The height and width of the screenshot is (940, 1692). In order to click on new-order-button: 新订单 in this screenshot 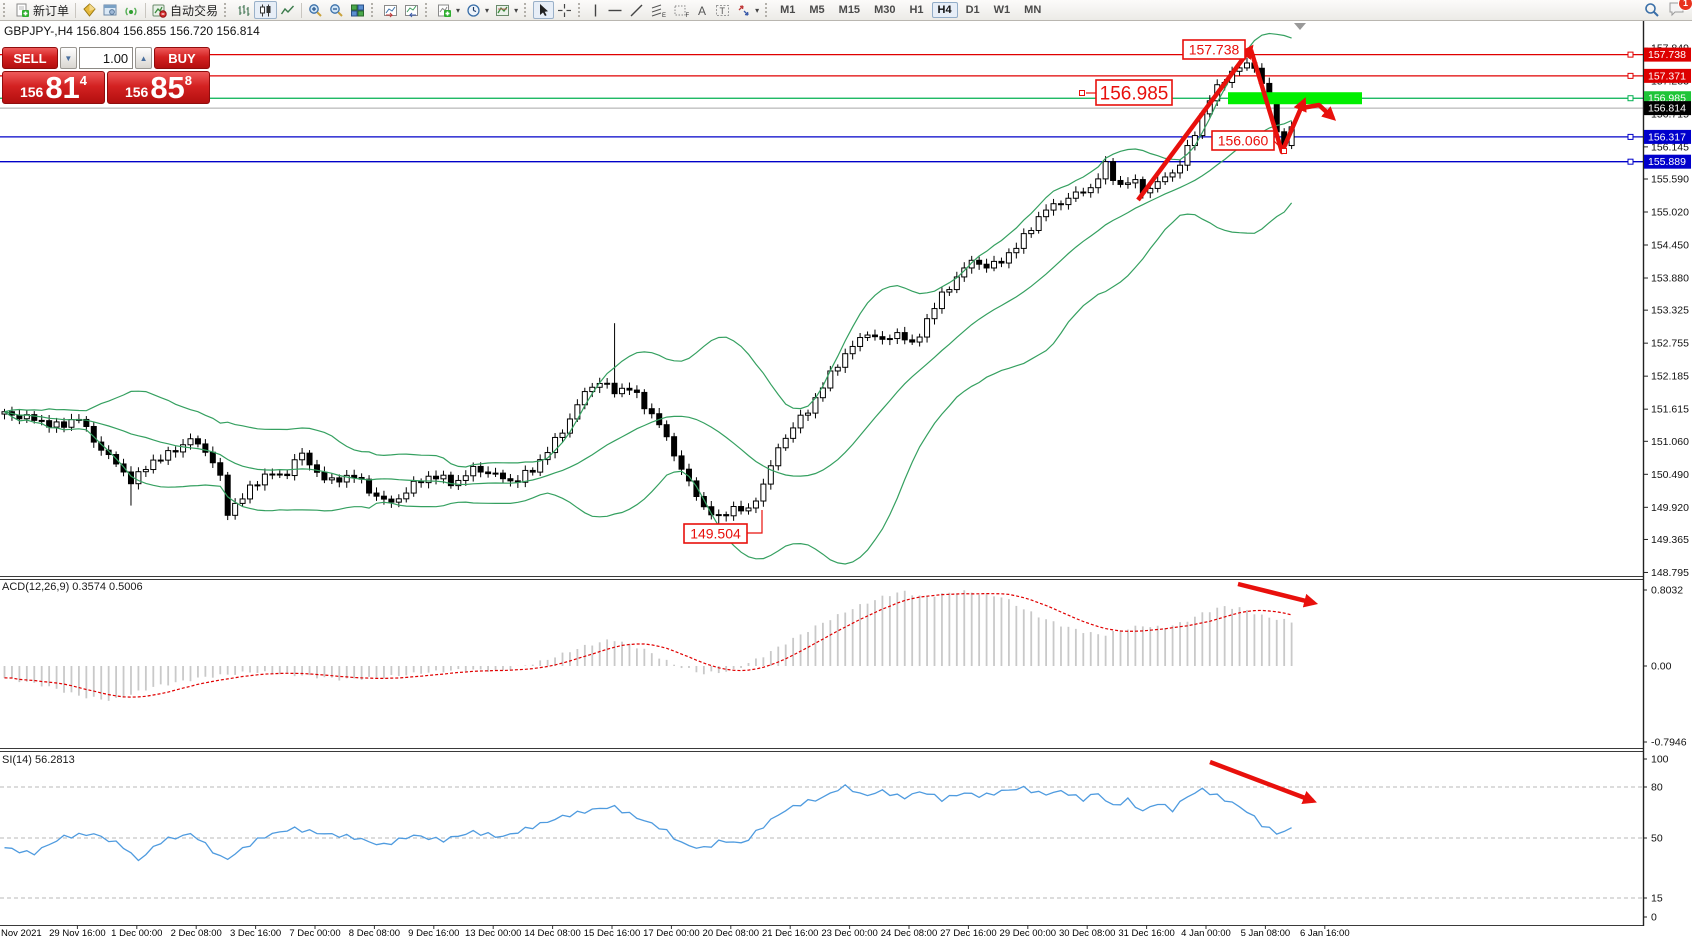, I will do `click(42, 10)`.